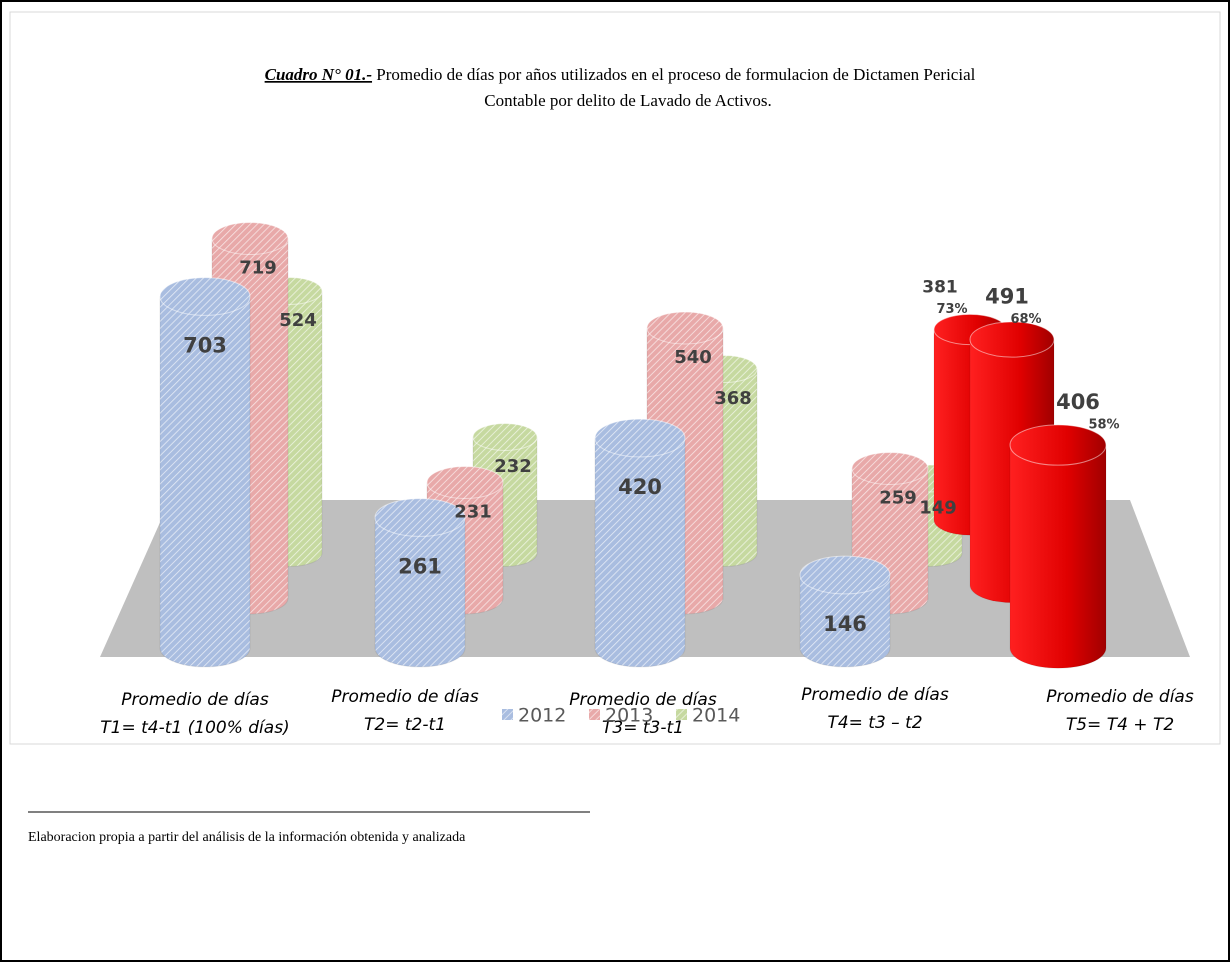  I want to click on value-label: 491, so click(1007, 297).